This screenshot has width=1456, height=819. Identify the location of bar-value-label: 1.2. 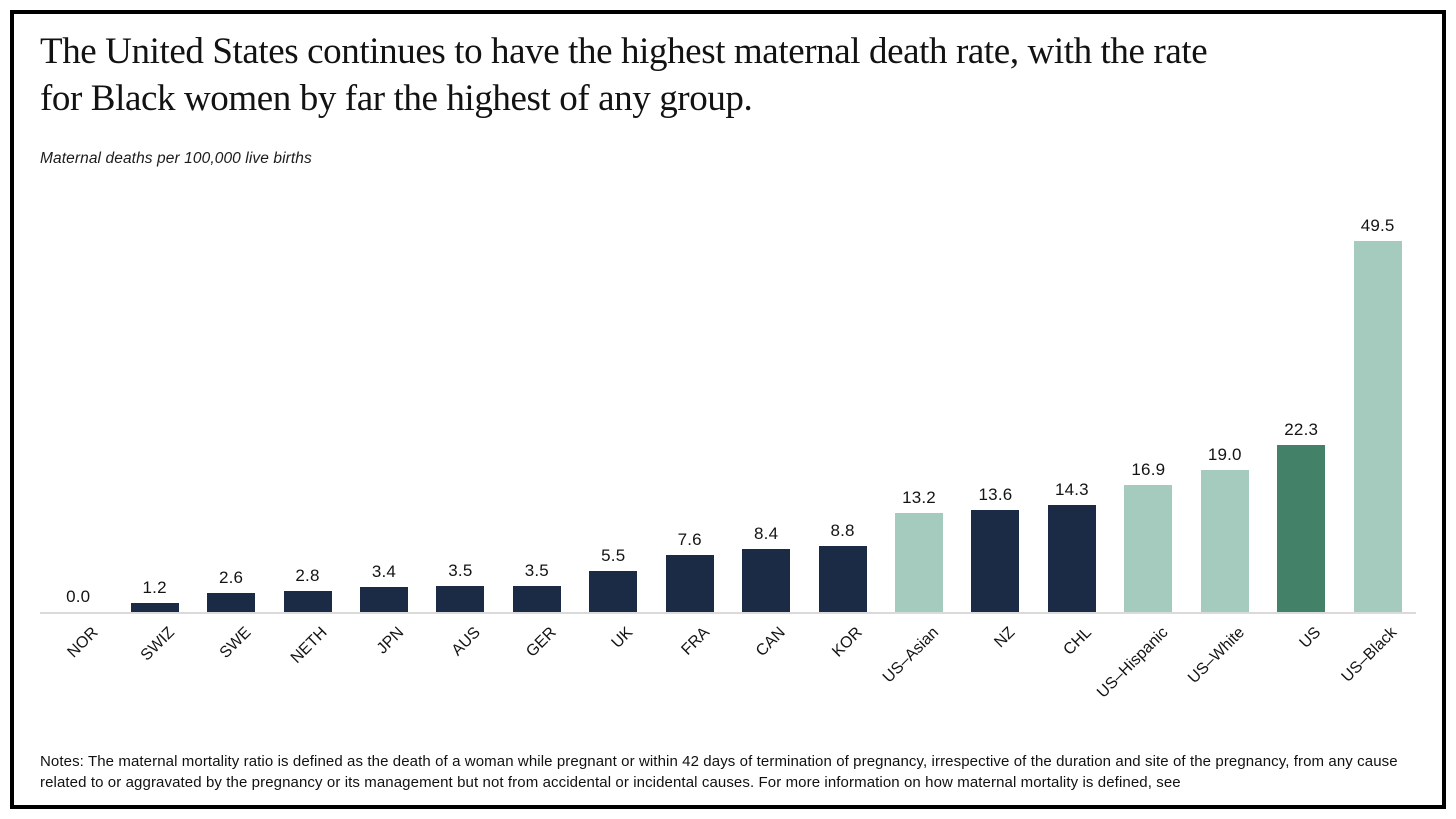
(154, 587).